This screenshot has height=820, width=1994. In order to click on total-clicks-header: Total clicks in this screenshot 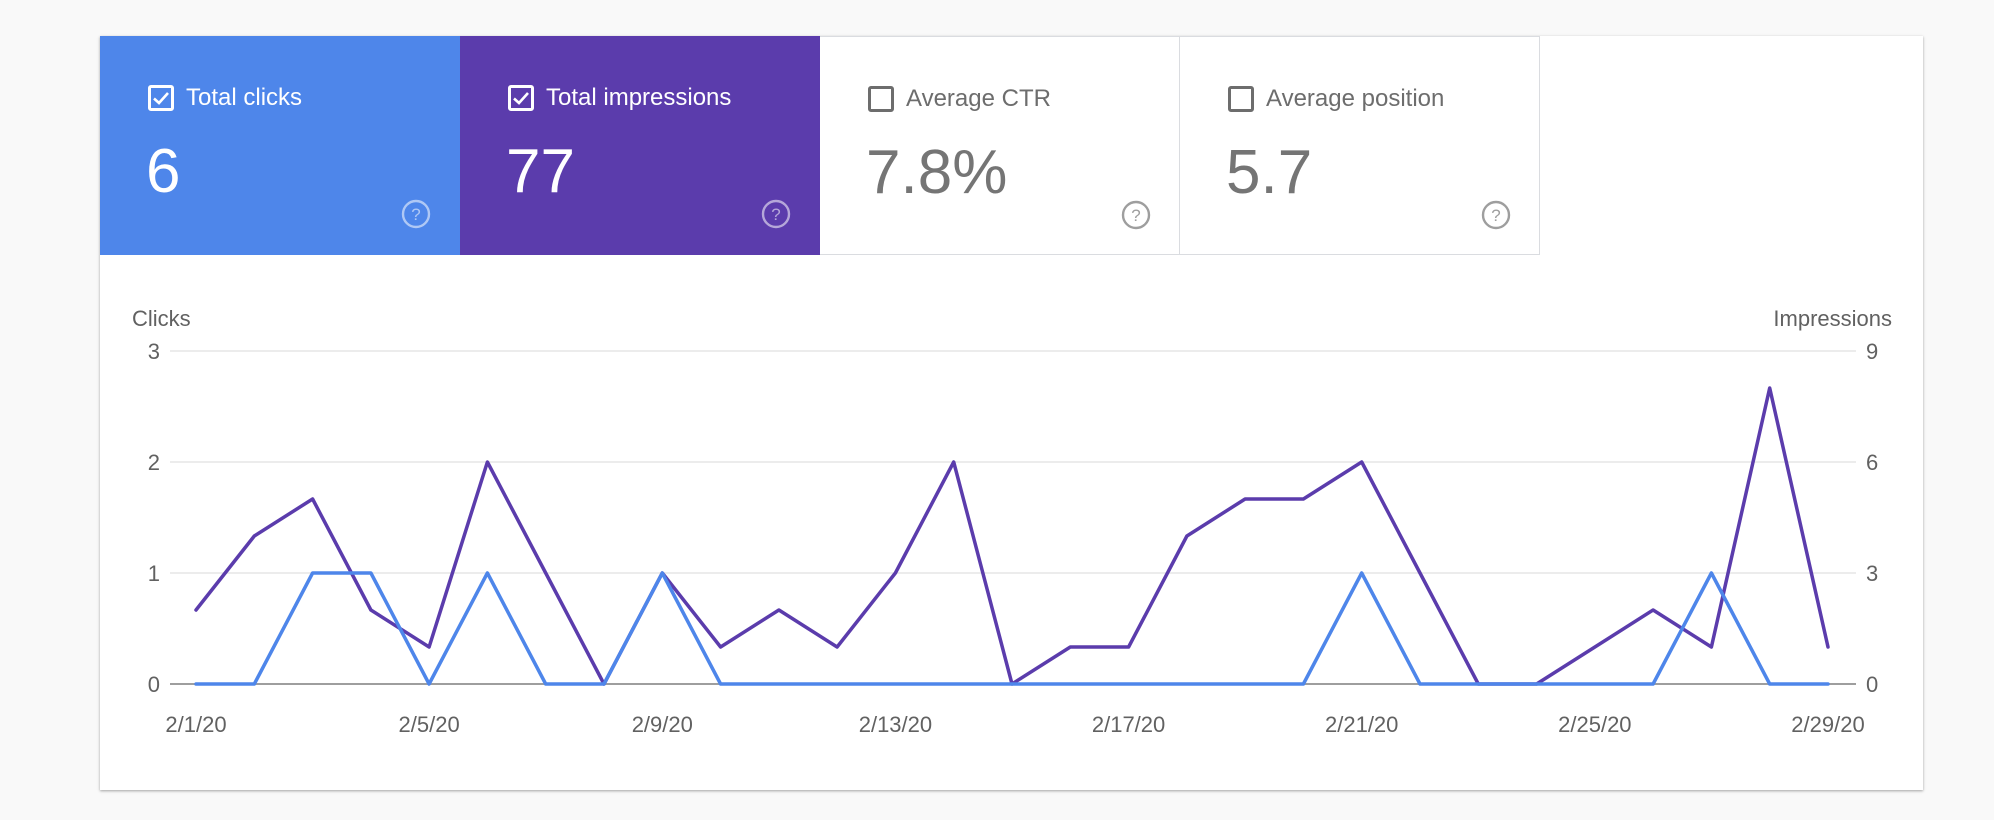, I will do `click(225, 98)`.